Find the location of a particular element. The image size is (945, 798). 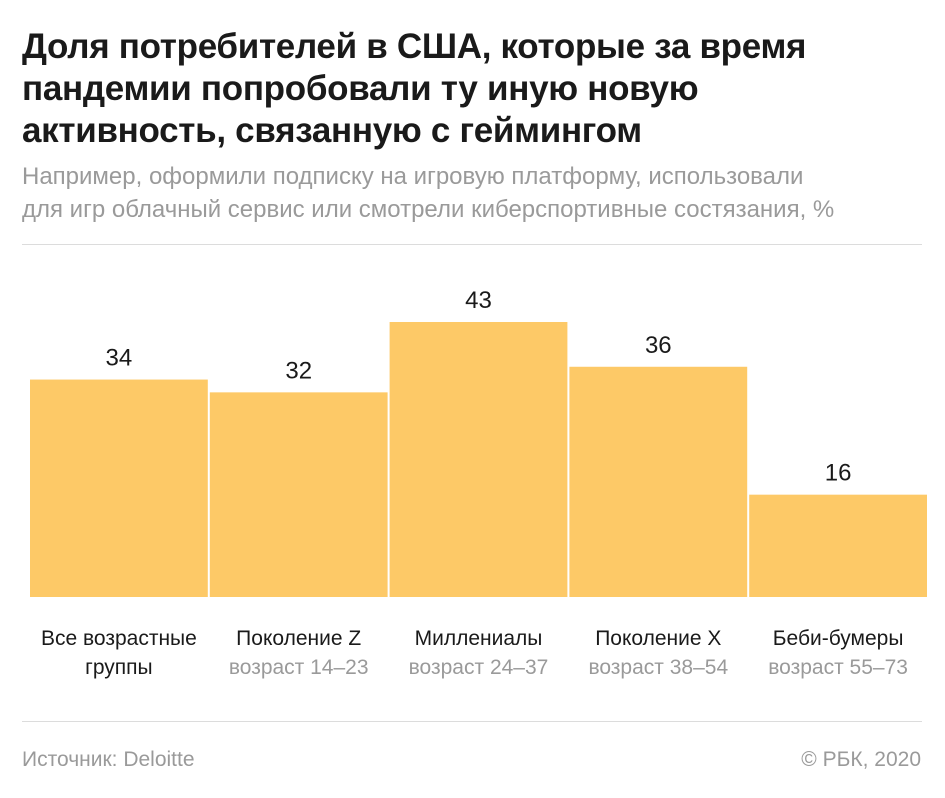

category-age-range: возраст 55–73 is located at coordinates (838, 667).